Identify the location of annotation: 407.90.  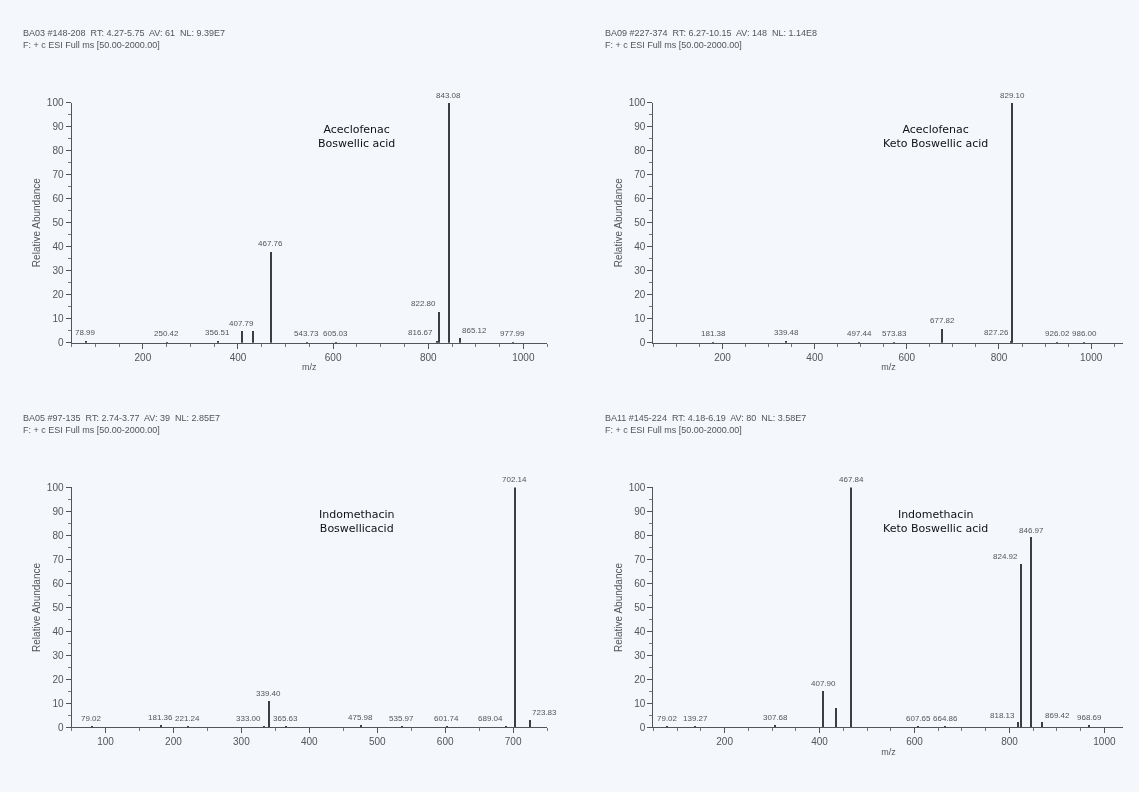
(824, 683).